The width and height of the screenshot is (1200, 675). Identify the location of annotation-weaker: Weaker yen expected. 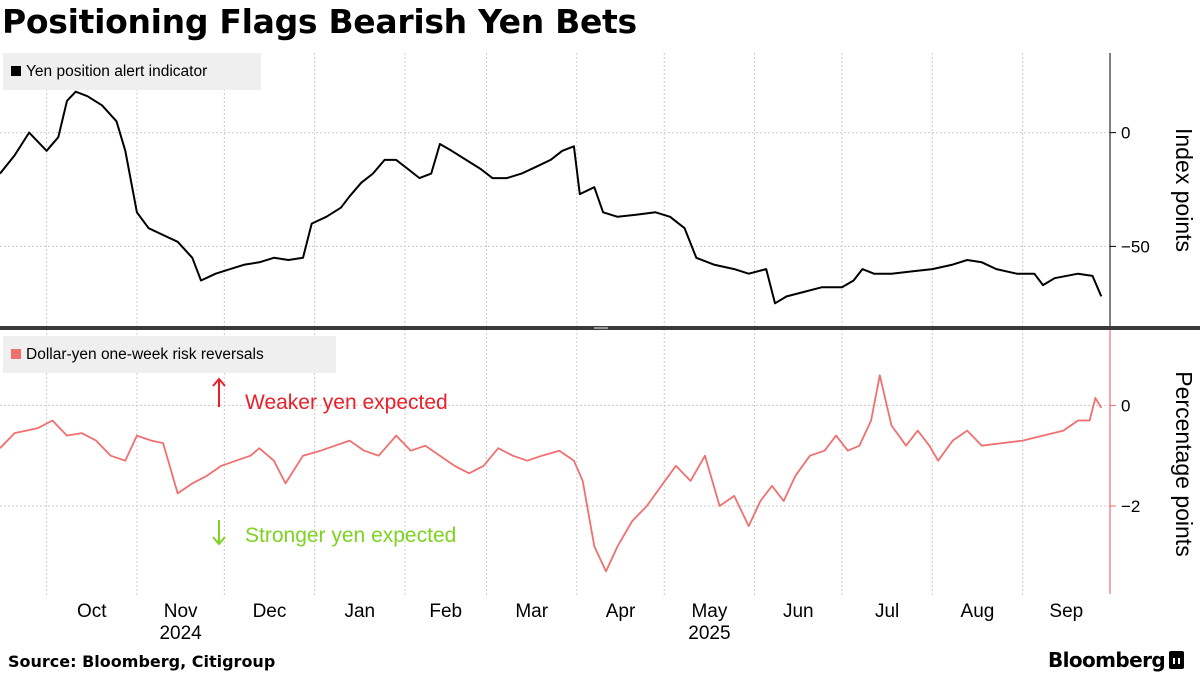
(330, 395).